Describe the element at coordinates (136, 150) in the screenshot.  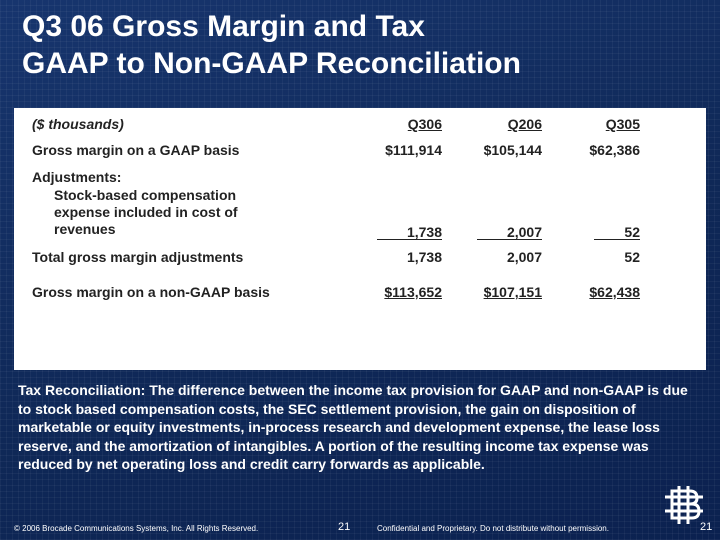
I see `row-label-gaap: Gross margin on a GAAP basis` at that location.